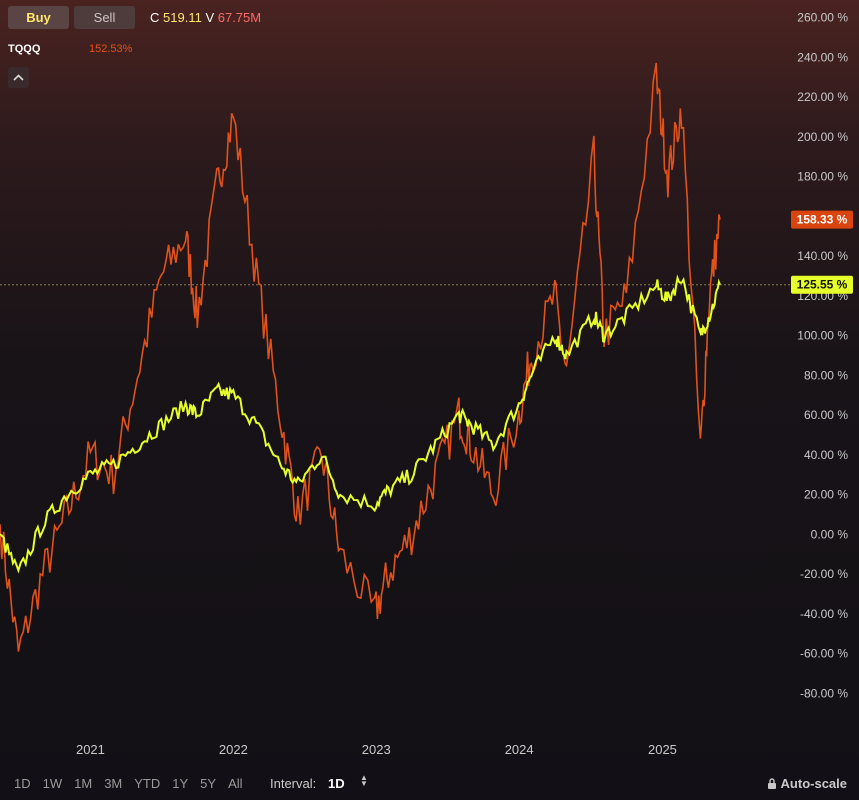 The image size is (859, 800). I want to click on y-tick-label: 220.00 %, so click(822, 97).